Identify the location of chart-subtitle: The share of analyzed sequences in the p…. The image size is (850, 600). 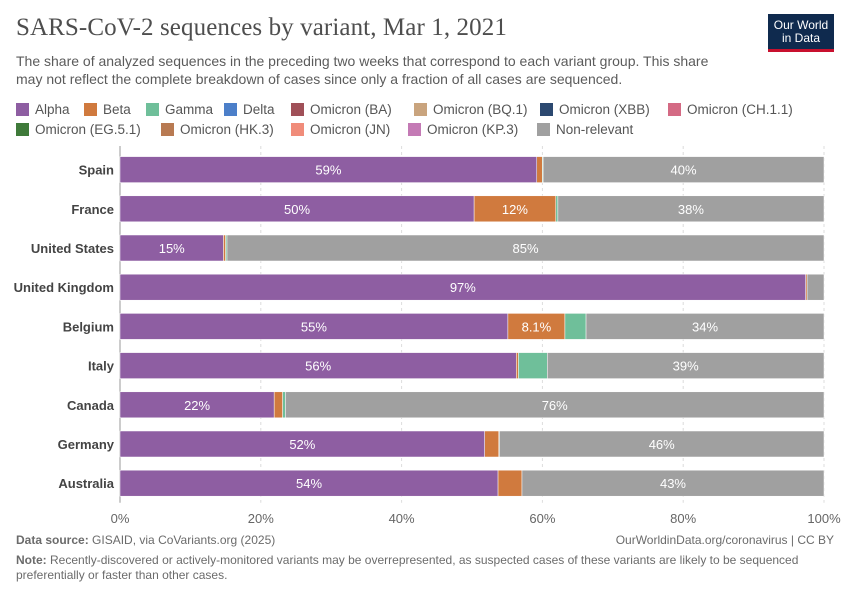
(362, 70).